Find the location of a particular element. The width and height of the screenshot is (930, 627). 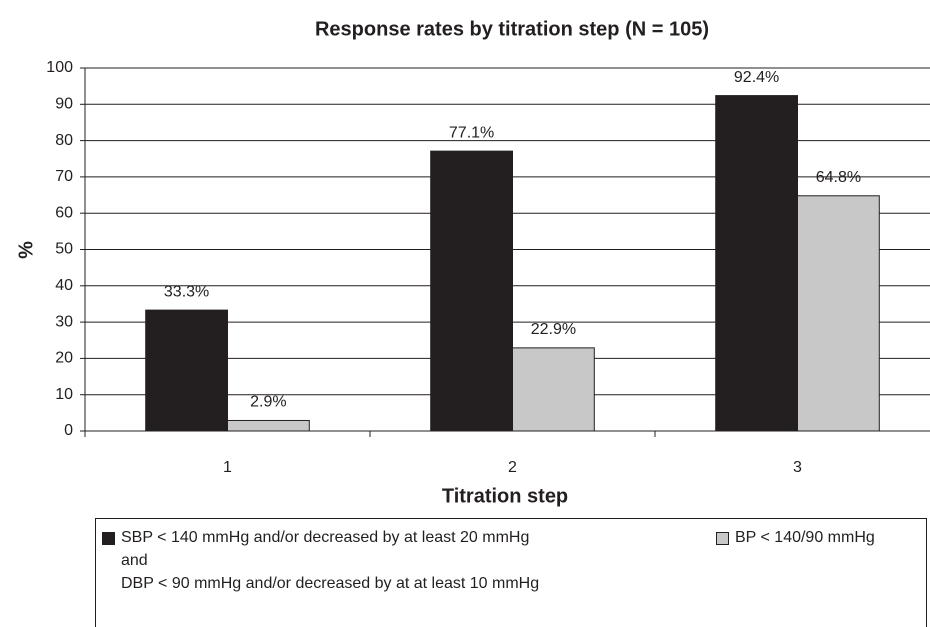

y-tick-label: 100 is located at coordinates (59, 67).